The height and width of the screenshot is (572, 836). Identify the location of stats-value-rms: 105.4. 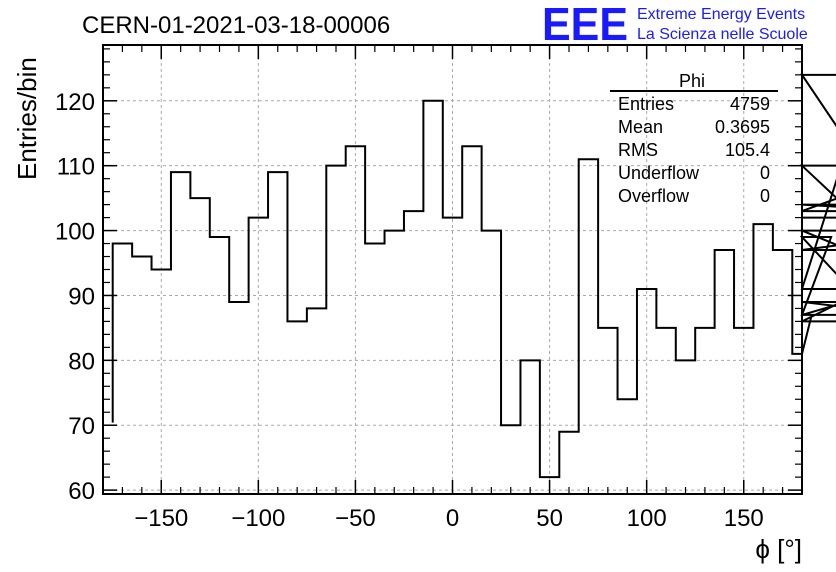
(747, 150).